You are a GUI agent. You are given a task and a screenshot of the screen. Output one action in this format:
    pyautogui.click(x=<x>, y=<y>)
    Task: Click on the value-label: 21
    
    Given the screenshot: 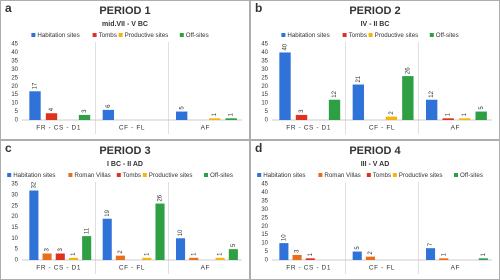 What is the action you would take?
    pyautogui.click(x=359, y=78)
    